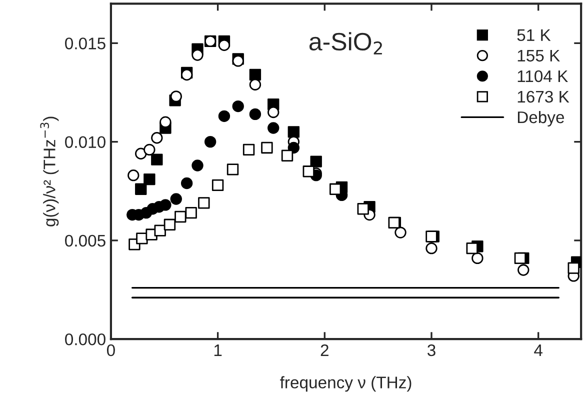  What do you see at coordinates (345, 43) in the screenshot?
I see `annotation: a-SiO$_{2}$` at bounding box center [345, 43].